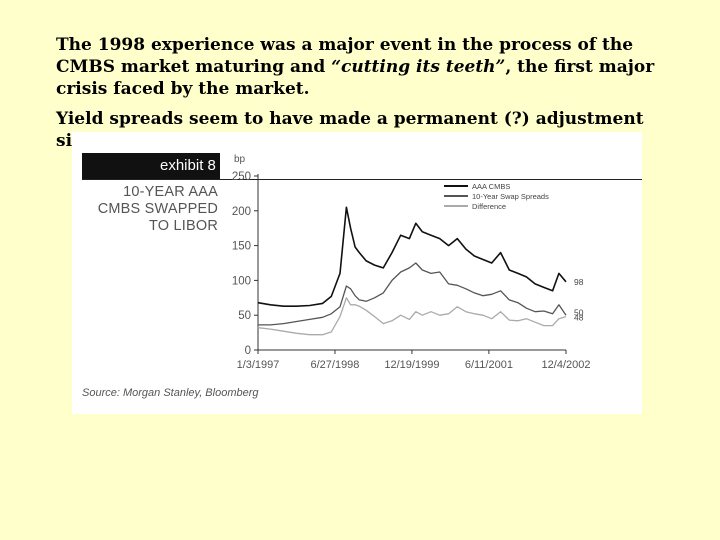  I want to click on x-tick-label: 1/3/1997, so click(258, 365).